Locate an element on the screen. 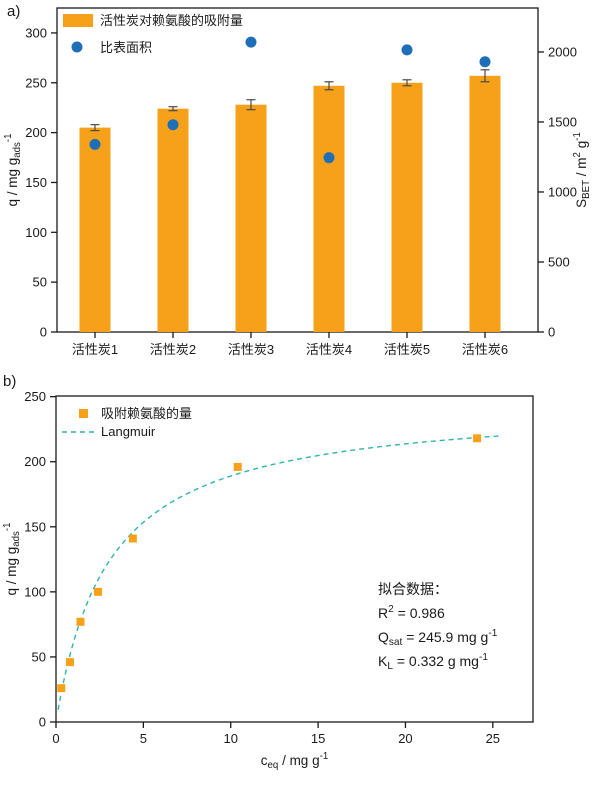 Image resolution: width=600 pixels, height=790 pixels. x-axis-category-label: 活性炭3 is located at coordinates (251, 349).